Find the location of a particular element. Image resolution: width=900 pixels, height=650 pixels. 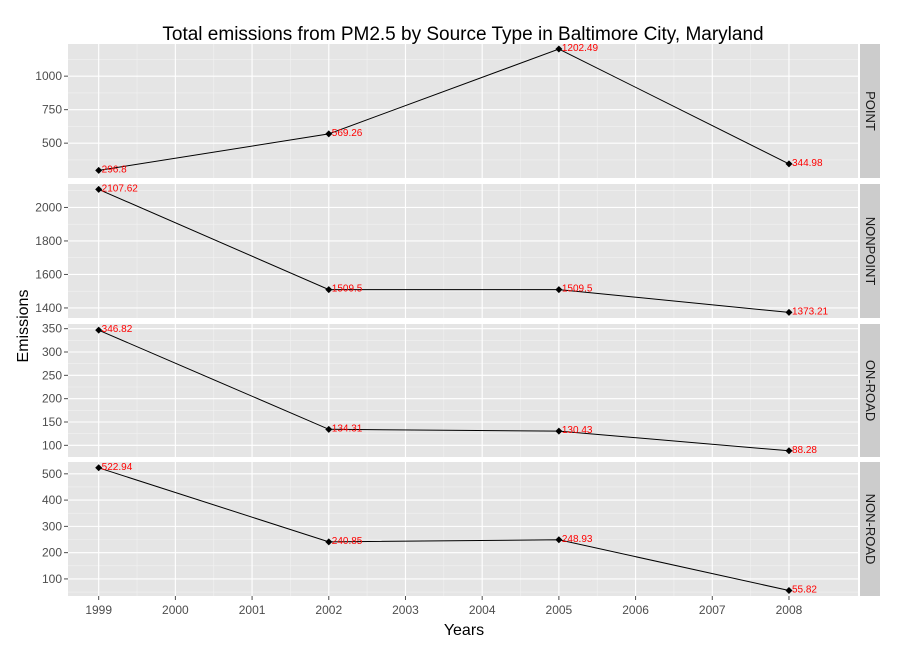

x-tick-label: 2001 is located at coordinates (252, 610).